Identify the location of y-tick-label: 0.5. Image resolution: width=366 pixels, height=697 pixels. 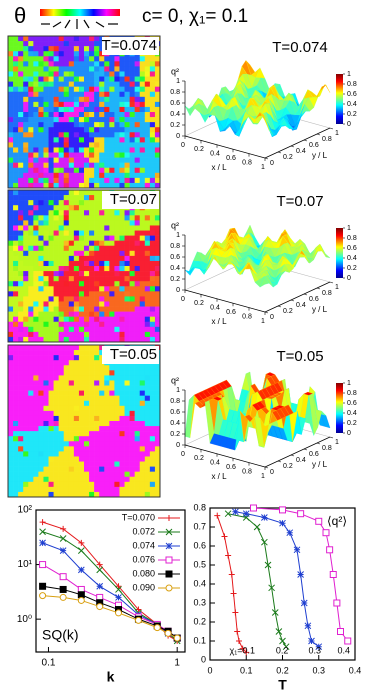
(199, 564).